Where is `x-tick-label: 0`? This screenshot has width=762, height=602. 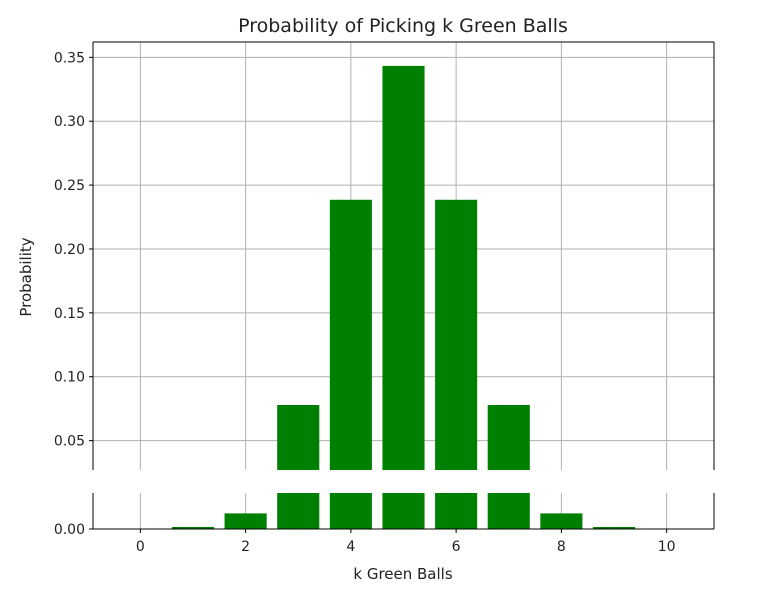 x-tick-label: 0 is located at coordinates (140, 547).